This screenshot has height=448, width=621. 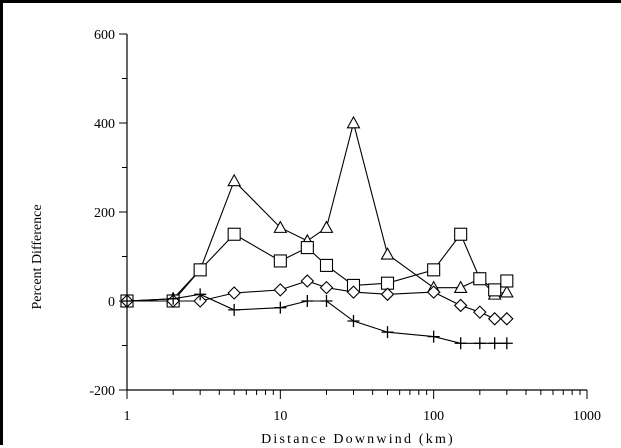 I want to click on x-axis-title: Distance Downwind (km), so click(x=358, y=439).